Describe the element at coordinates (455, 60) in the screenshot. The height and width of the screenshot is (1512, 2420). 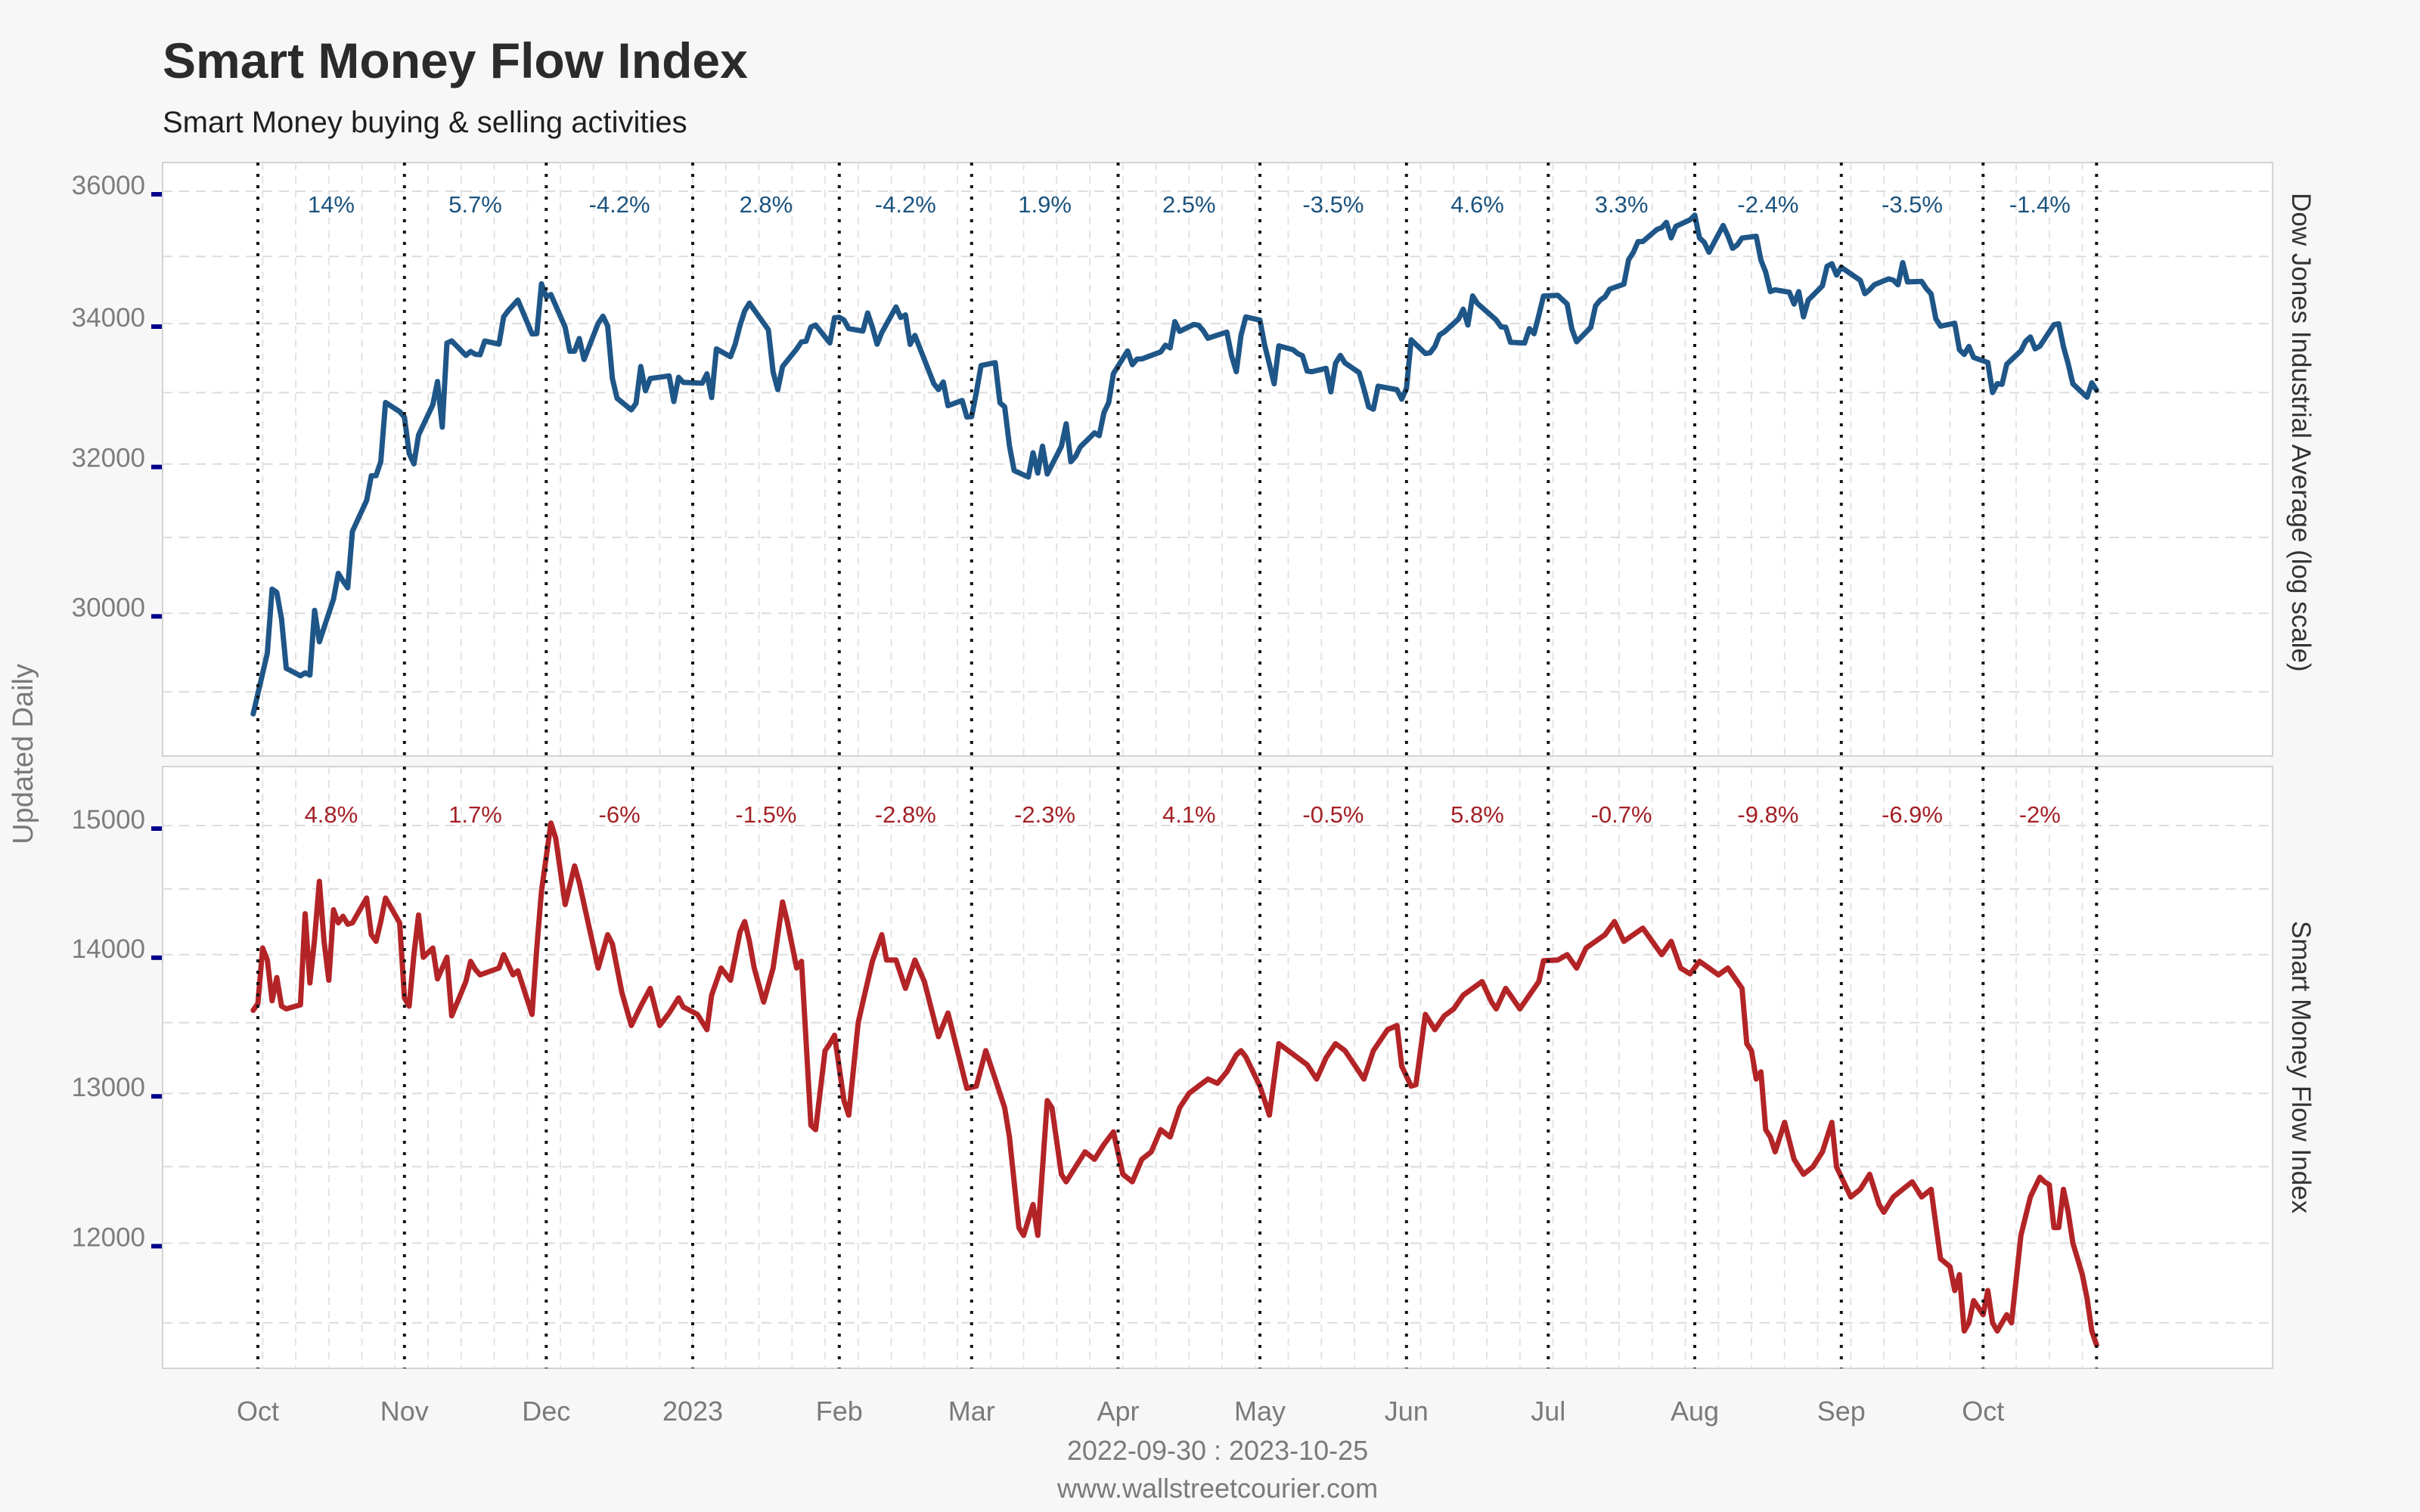
I see `page-title: Smart Money Flow Index` at that location.